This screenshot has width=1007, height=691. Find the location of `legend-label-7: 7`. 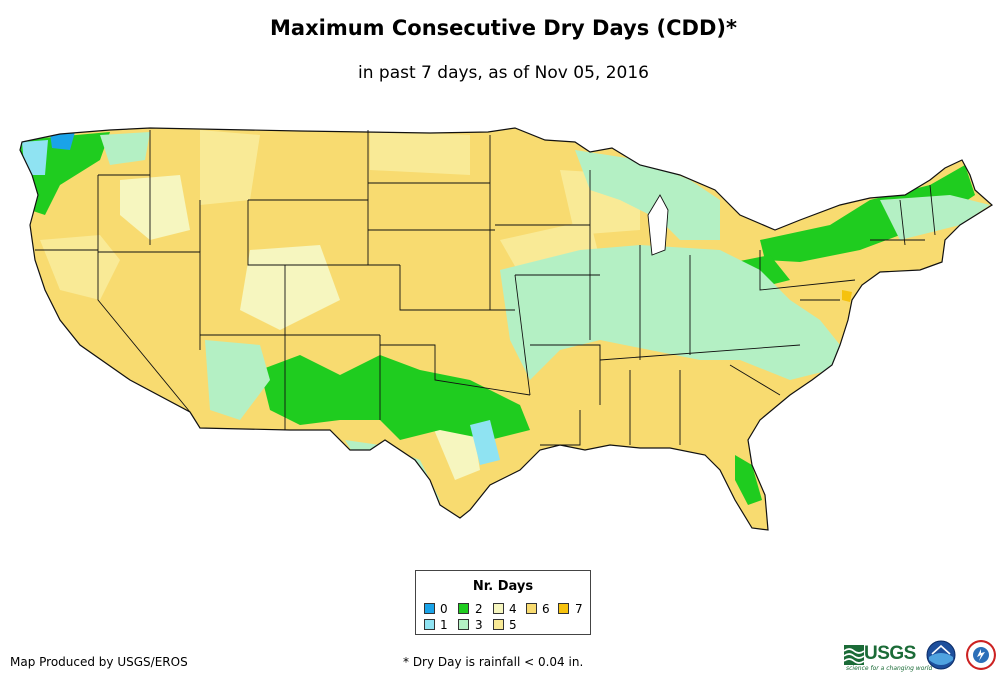

legend-label-7: 7 is located at coordinates (579, 609).